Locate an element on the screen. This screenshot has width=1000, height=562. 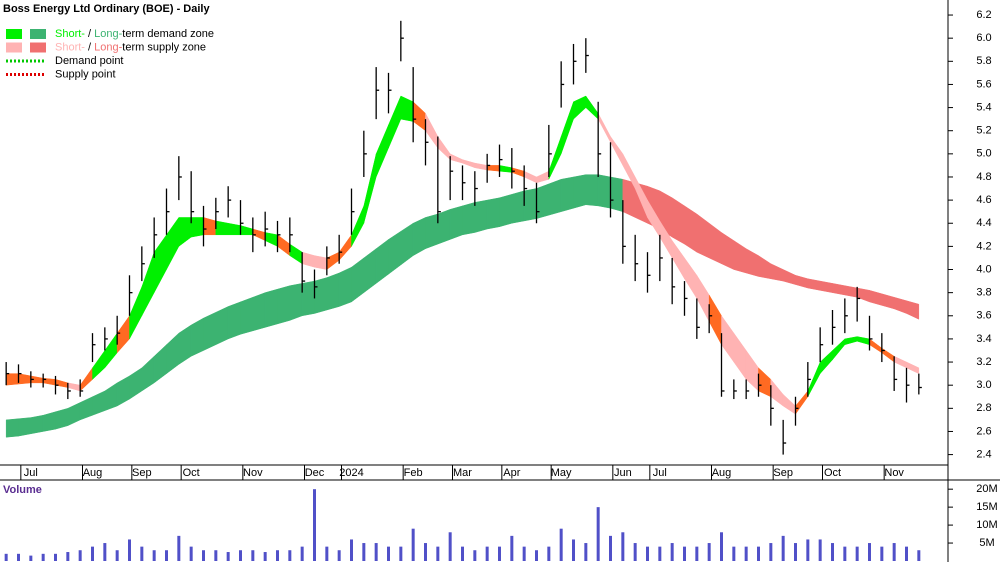
legend-text: term demand zone is located at coordinates (168, 34).